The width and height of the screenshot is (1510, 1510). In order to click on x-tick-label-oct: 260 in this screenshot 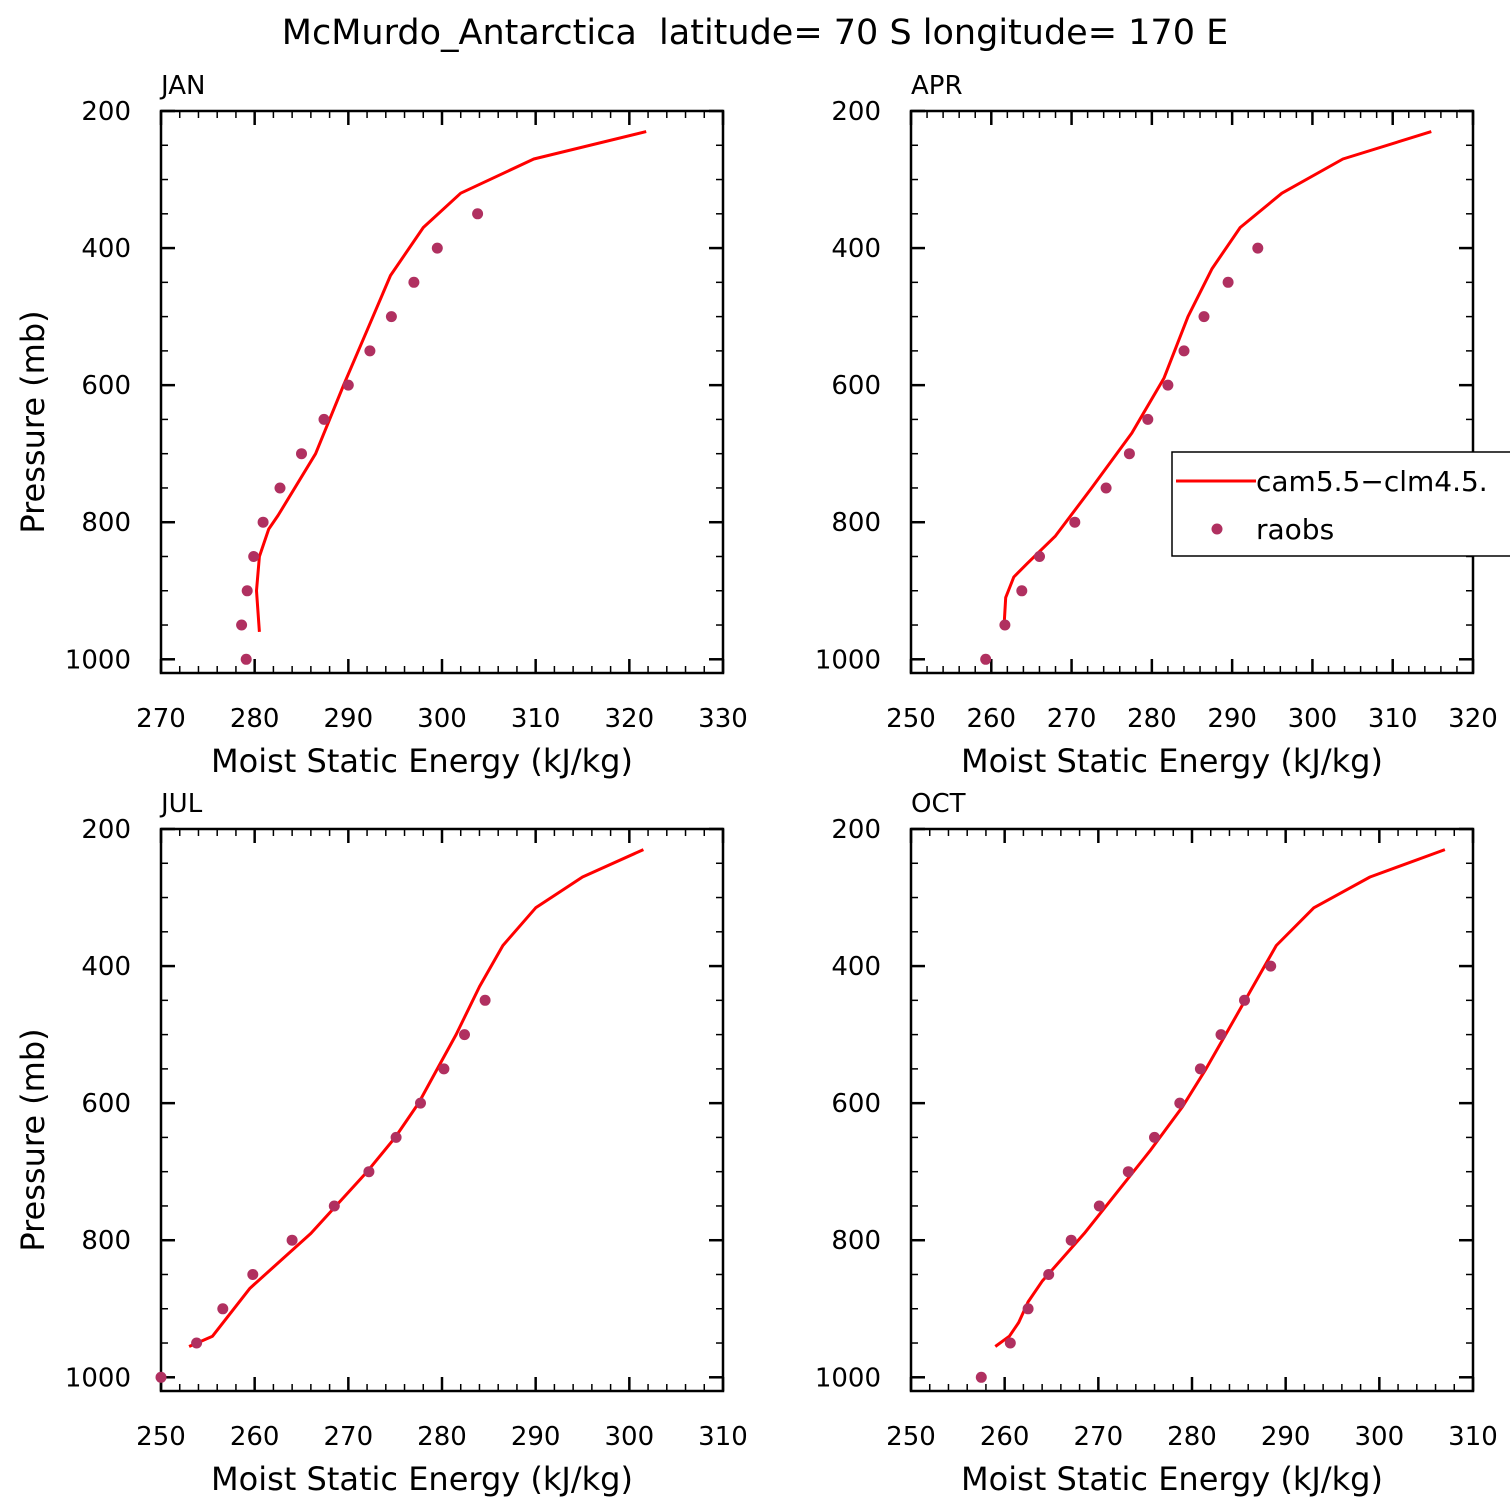, I will do `click(1005, 1437)`.